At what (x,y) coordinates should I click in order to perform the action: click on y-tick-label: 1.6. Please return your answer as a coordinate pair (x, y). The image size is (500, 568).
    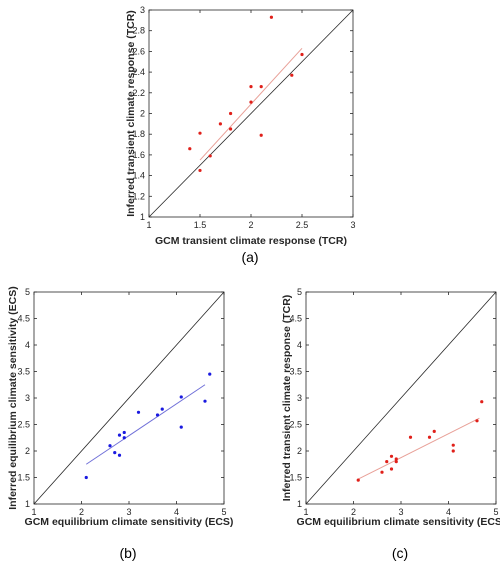
    Looking at the image, I should click on (138, 155).